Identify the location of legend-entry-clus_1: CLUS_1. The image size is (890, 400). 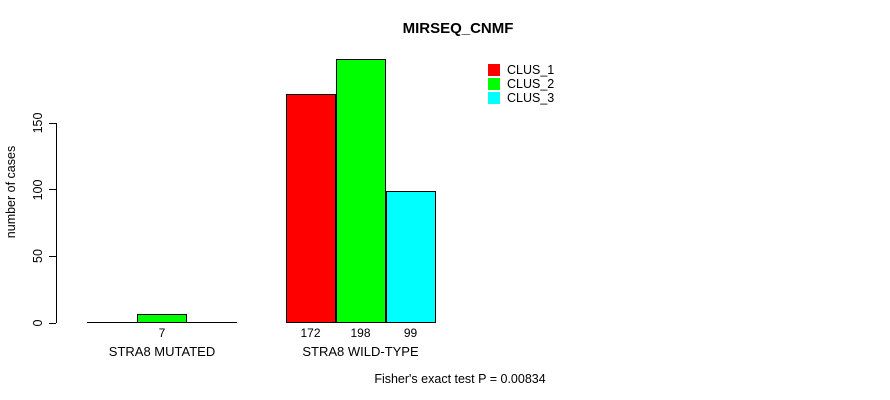
(521, 70).